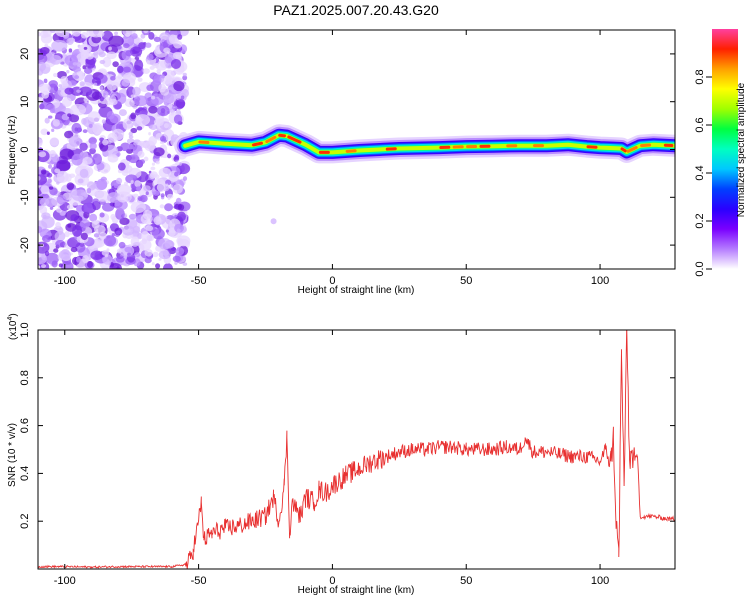  I want to click on colorbar-tick-label: 0.8, so click(700, 76).